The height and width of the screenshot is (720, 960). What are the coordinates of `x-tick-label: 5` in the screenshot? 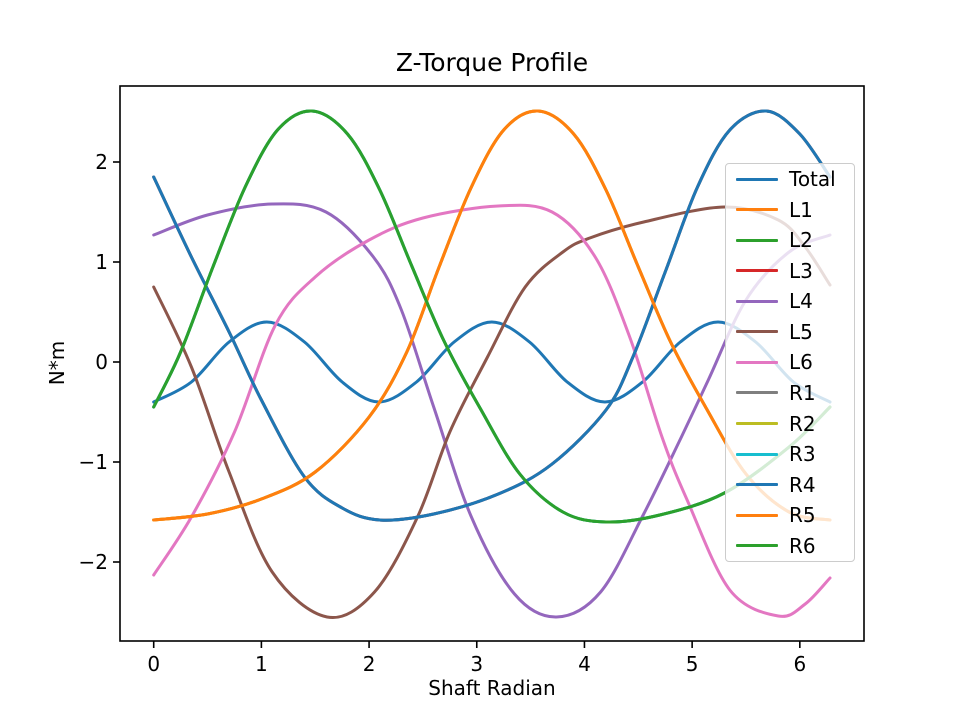 It's located at (692, 664).